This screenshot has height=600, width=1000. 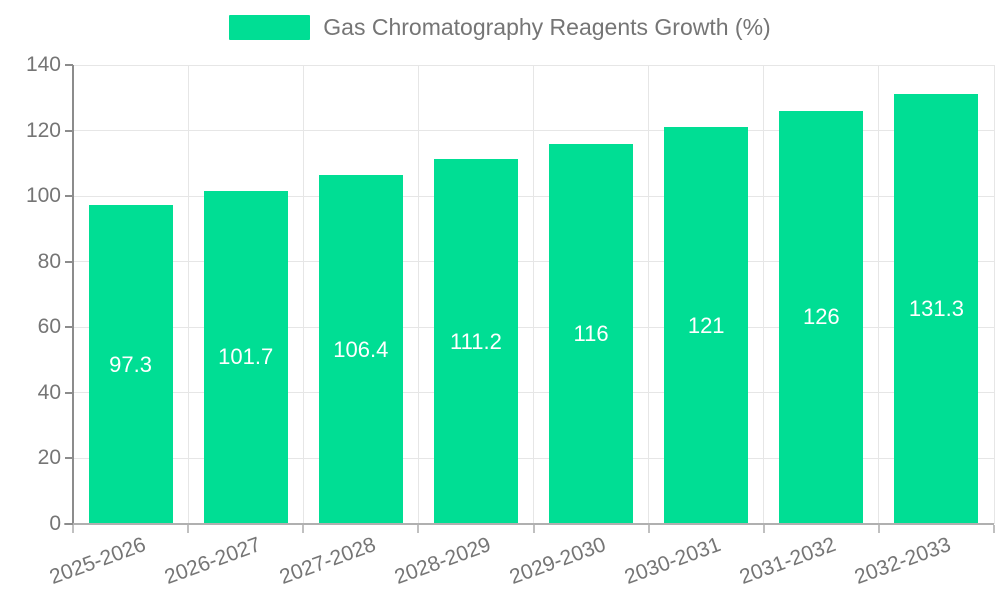 I want to click on chart-legend: Gas Chromatography Reagents Growth (%), so click(x=500, y=27).